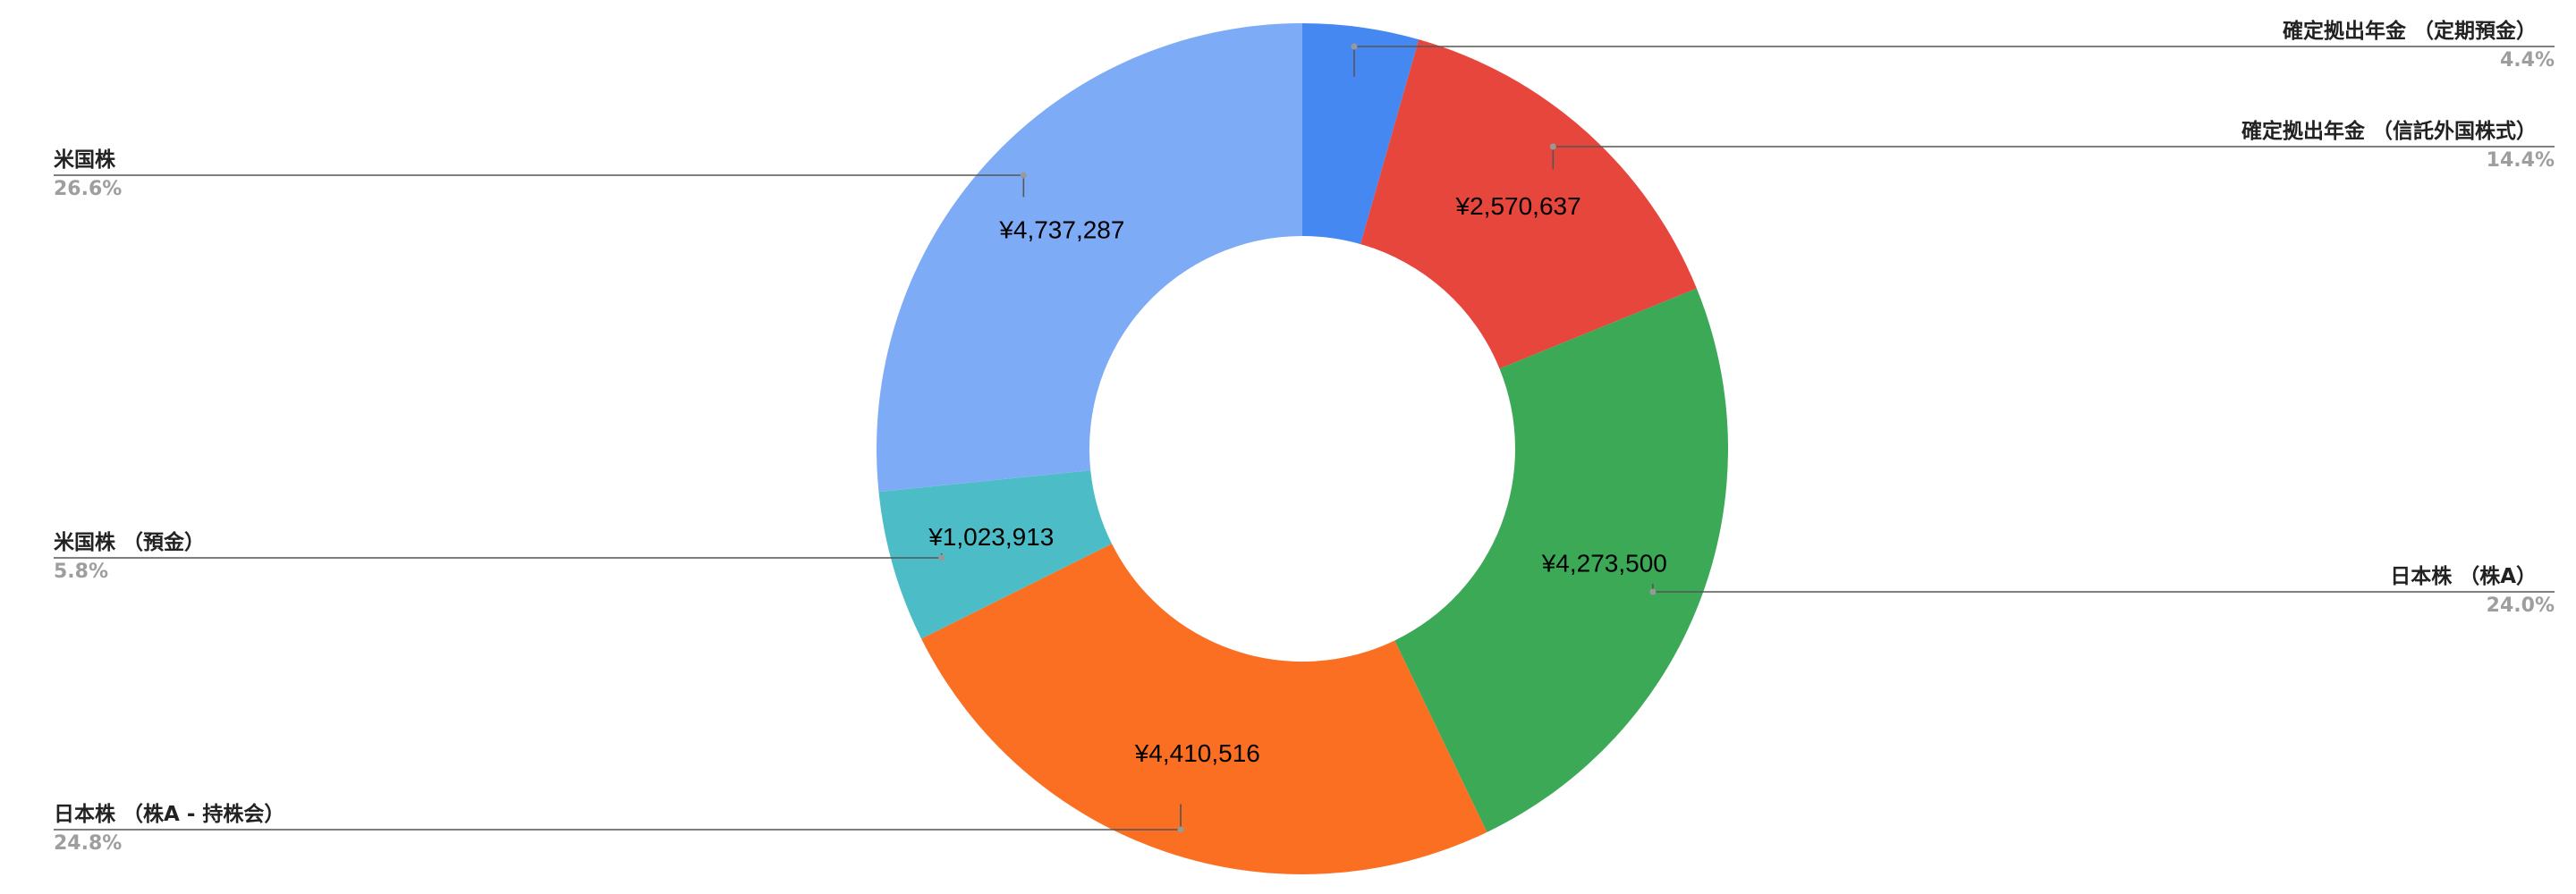 Image resolution: width=2576 pixels, height=894 pixels. Describe the element at coordinates (1518, 206) in the screenshot. I see `slice-value-label-2: ¥2,570,637` at that location.